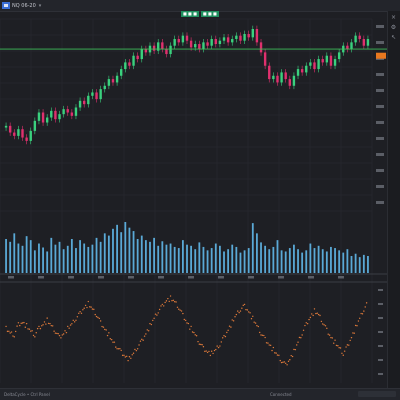 The image size is (400, 400). What do you see at coordinates (40, 5) in the screenshot?
I see `chevron-down-icon: ▾` at bounding box center [40, 5].